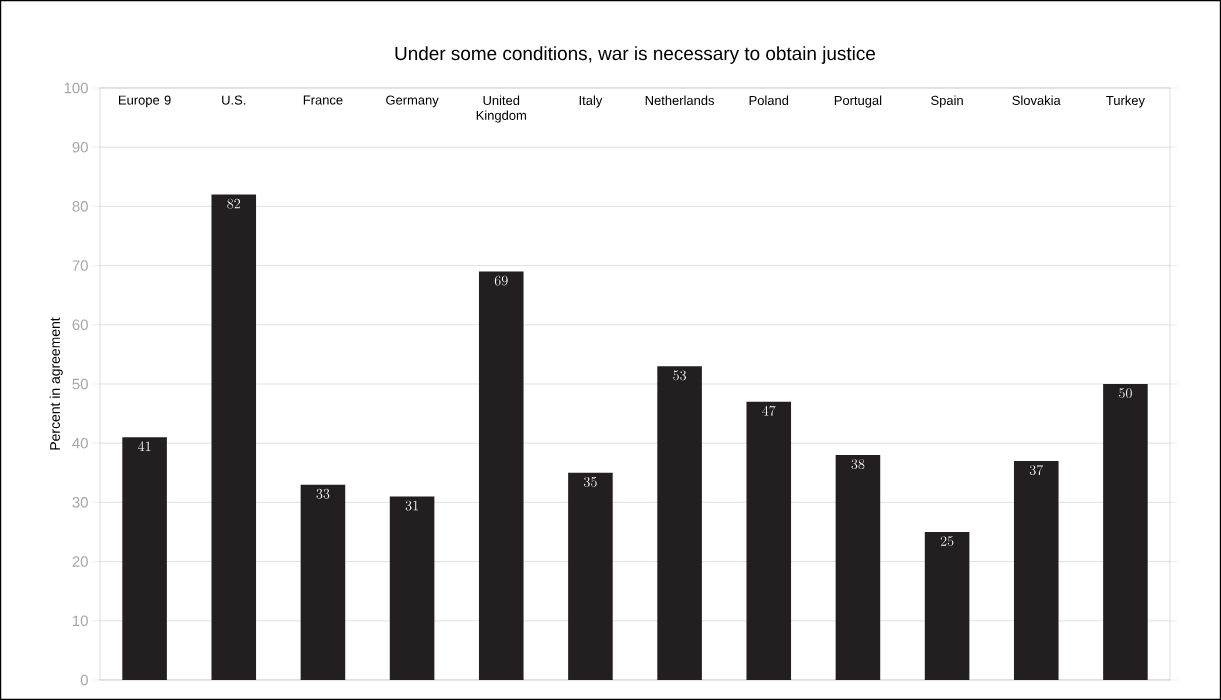 The image size is (1221, 700). I want to click on y-tick-label: 70, so click(80, 265).